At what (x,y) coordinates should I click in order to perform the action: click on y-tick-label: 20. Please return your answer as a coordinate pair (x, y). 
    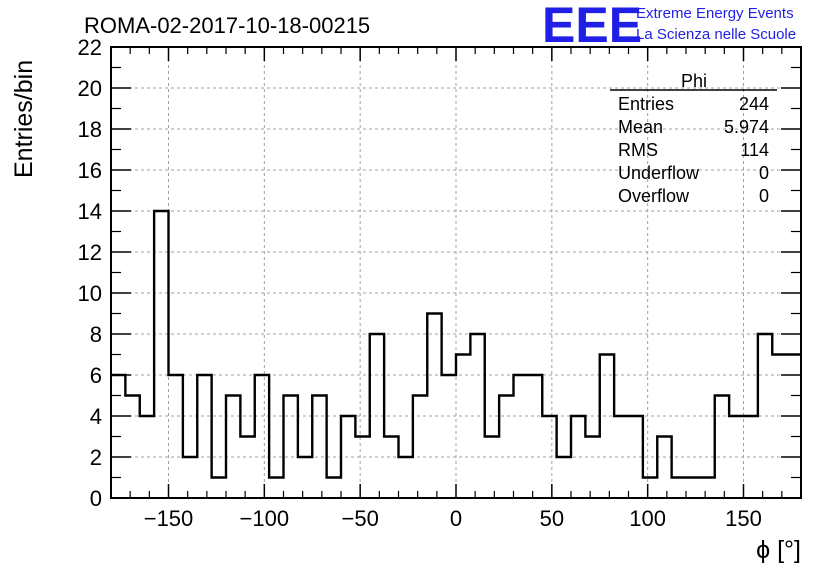
    Looking at the image, I should click on (90, 88).